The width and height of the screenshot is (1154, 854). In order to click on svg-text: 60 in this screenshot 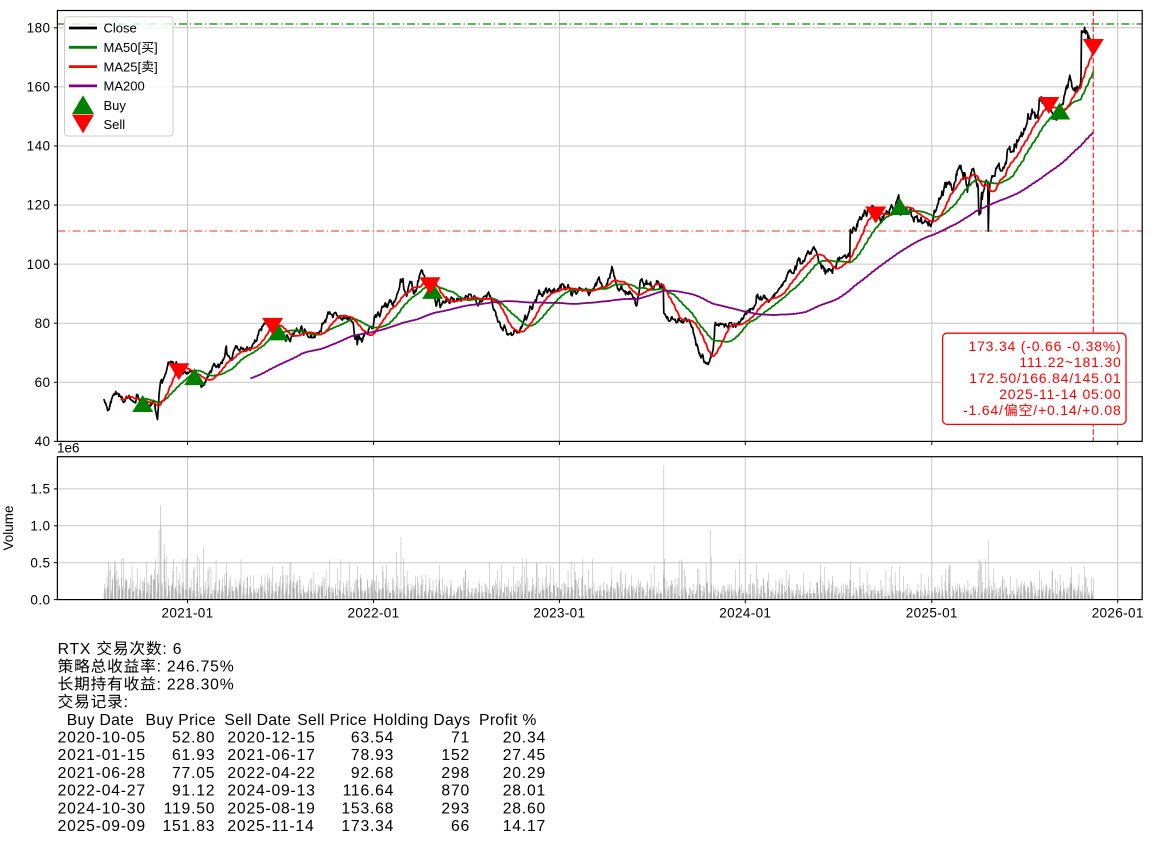, I will do `click(43, 382)`.